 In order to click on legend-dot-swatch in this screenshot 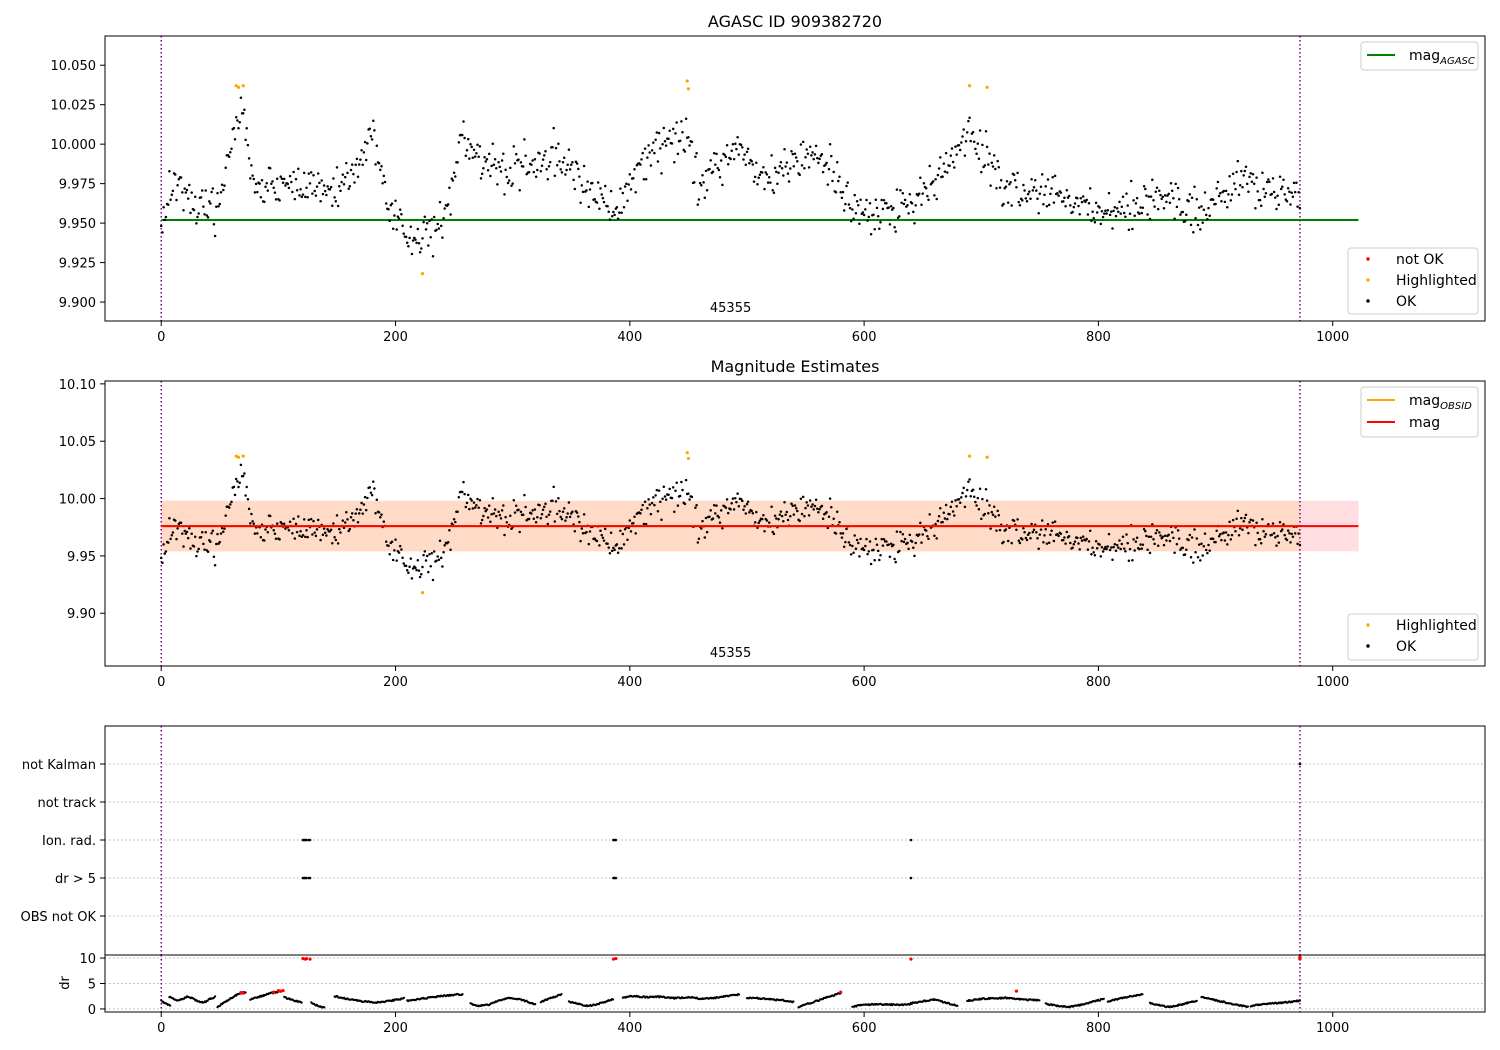, I will do `click(1368, 646)`.